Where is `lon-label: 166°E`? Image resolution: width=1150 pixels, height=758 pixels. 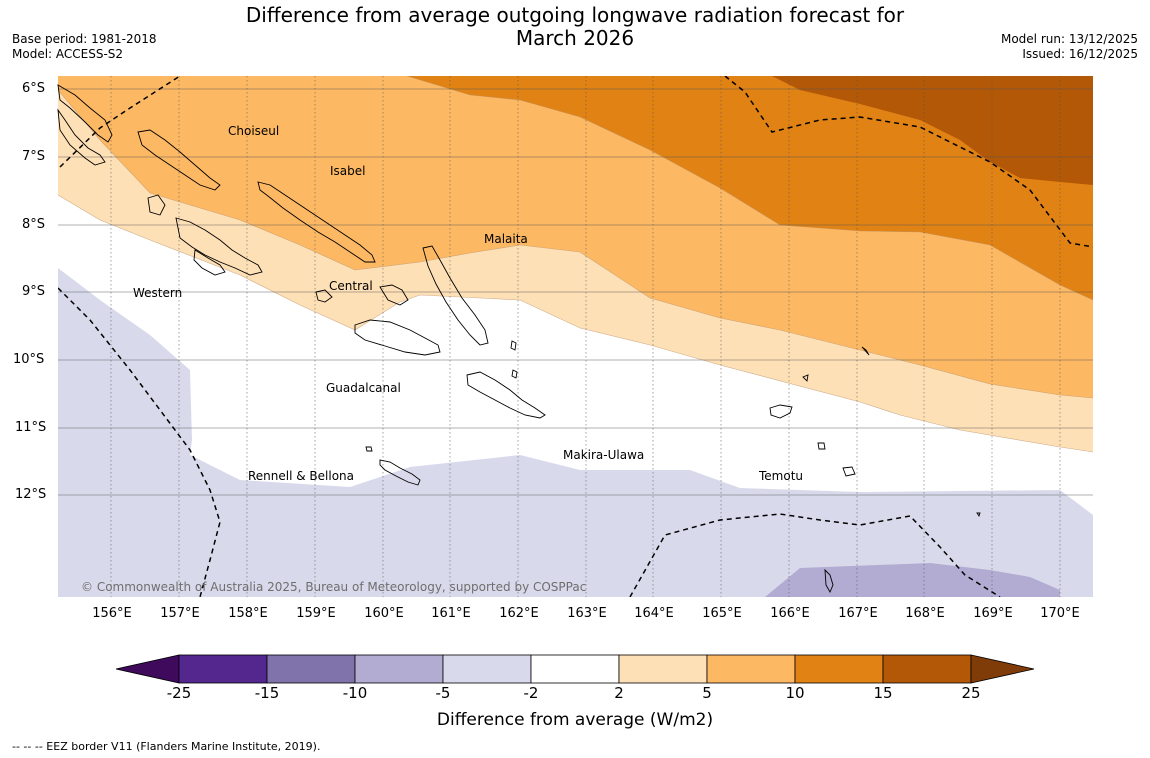 lon-label: 166°E is located at coordinates (790, 613).